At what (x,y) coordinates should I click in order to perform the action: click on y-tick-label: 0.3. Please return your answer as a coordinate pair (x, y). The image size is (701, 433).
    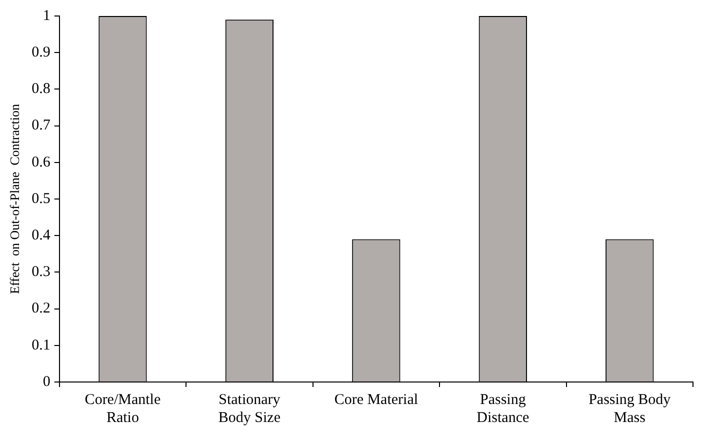
    Looking at the image, I should click on (41, 272).